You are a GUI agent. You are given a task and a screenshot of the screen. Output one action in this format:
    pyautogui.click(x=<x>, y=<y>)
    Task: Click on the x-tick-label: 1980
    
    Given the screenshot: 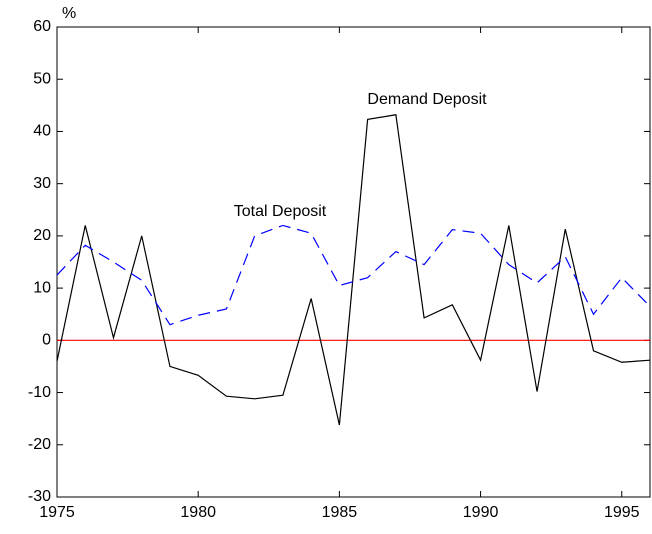 What is the action you would take?
    pyautogui.click(x=198, y=512)
    